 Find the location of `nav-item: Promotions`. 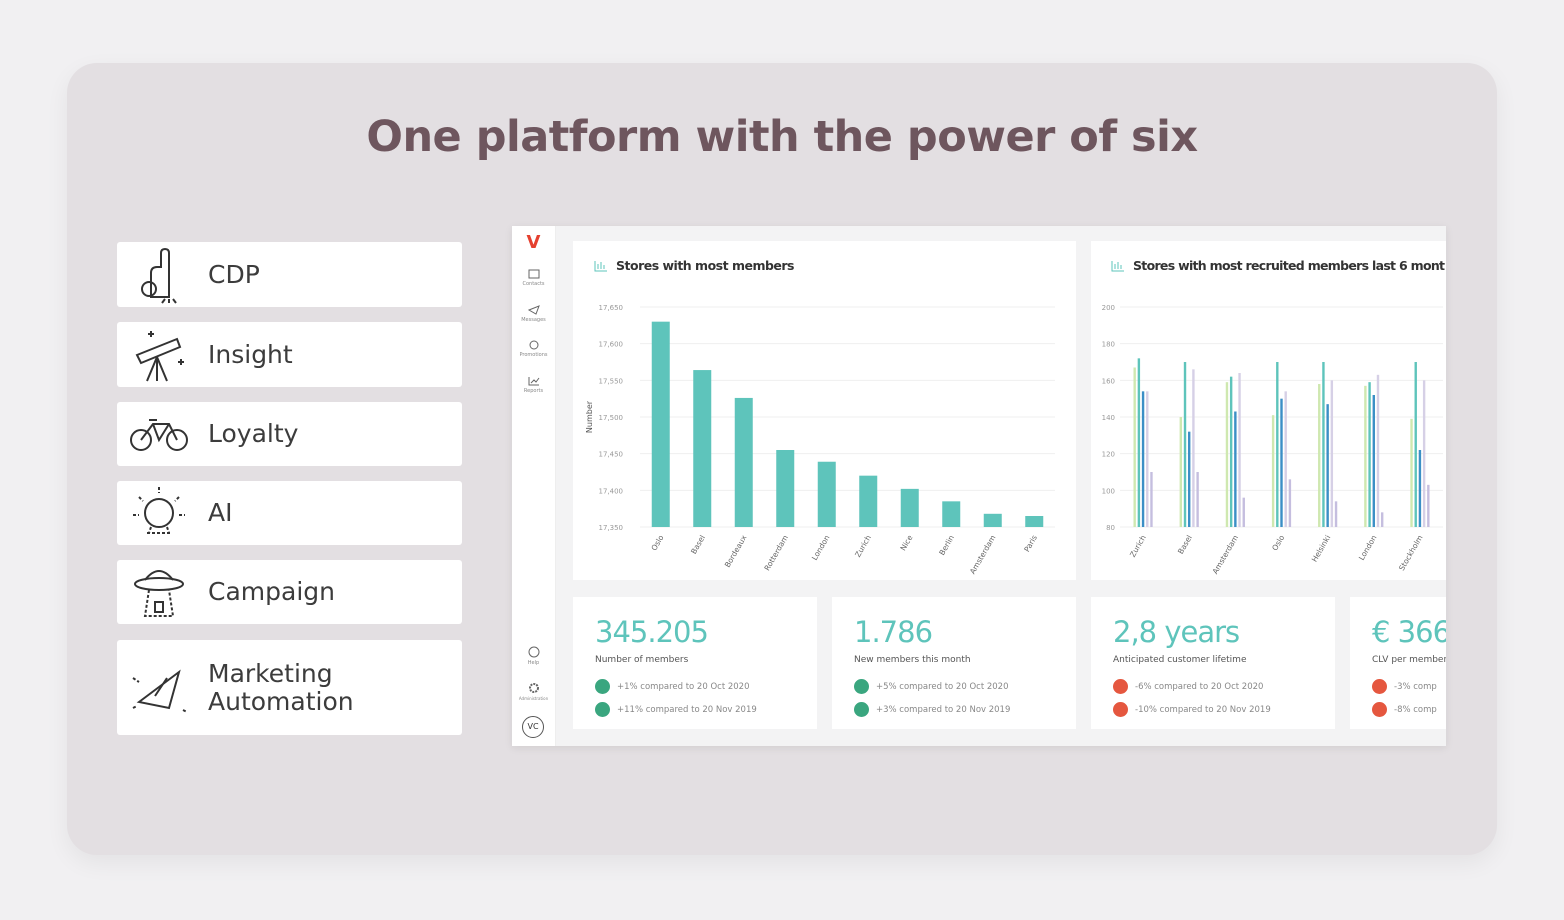

nav-item: Promotions is located at coordinates (533, 349).